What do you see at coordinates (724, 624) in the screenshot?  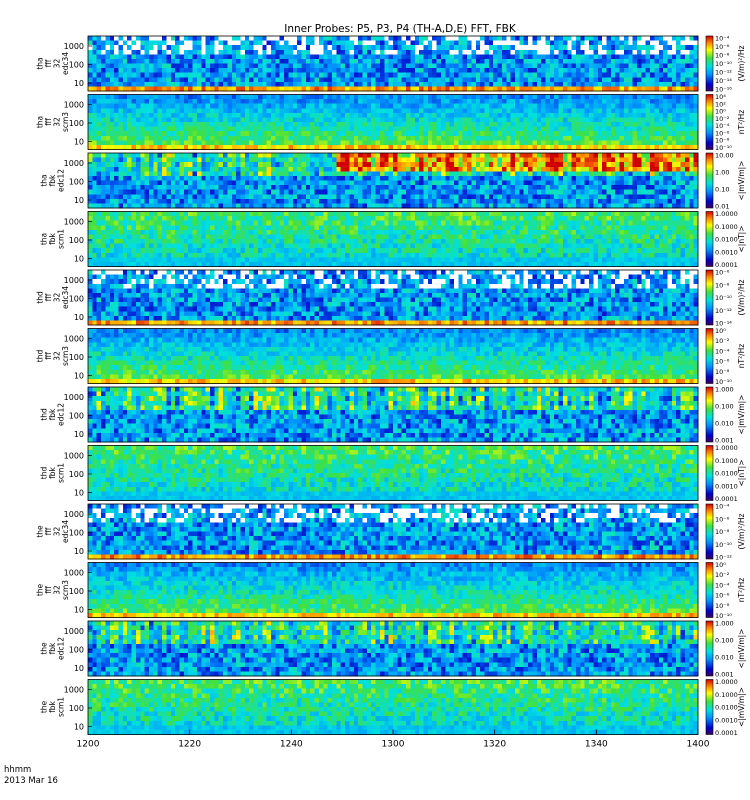 I see `colorbar-tick-label: 1.000` at bounding box center [724, 624].